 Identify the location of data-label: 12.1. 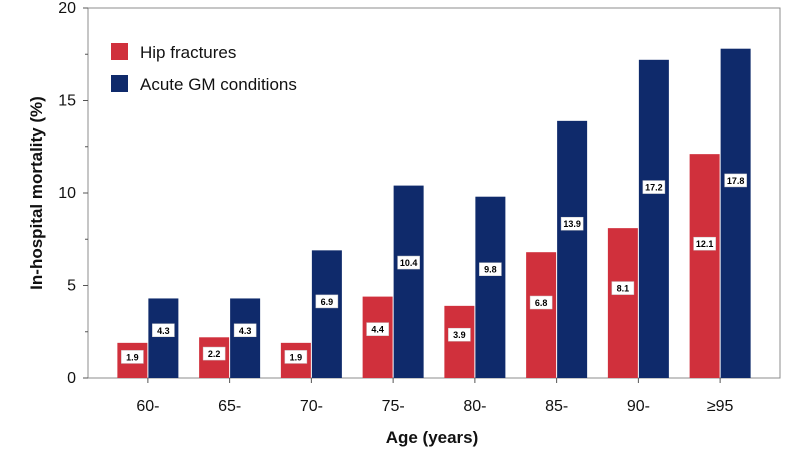
(705, 244).